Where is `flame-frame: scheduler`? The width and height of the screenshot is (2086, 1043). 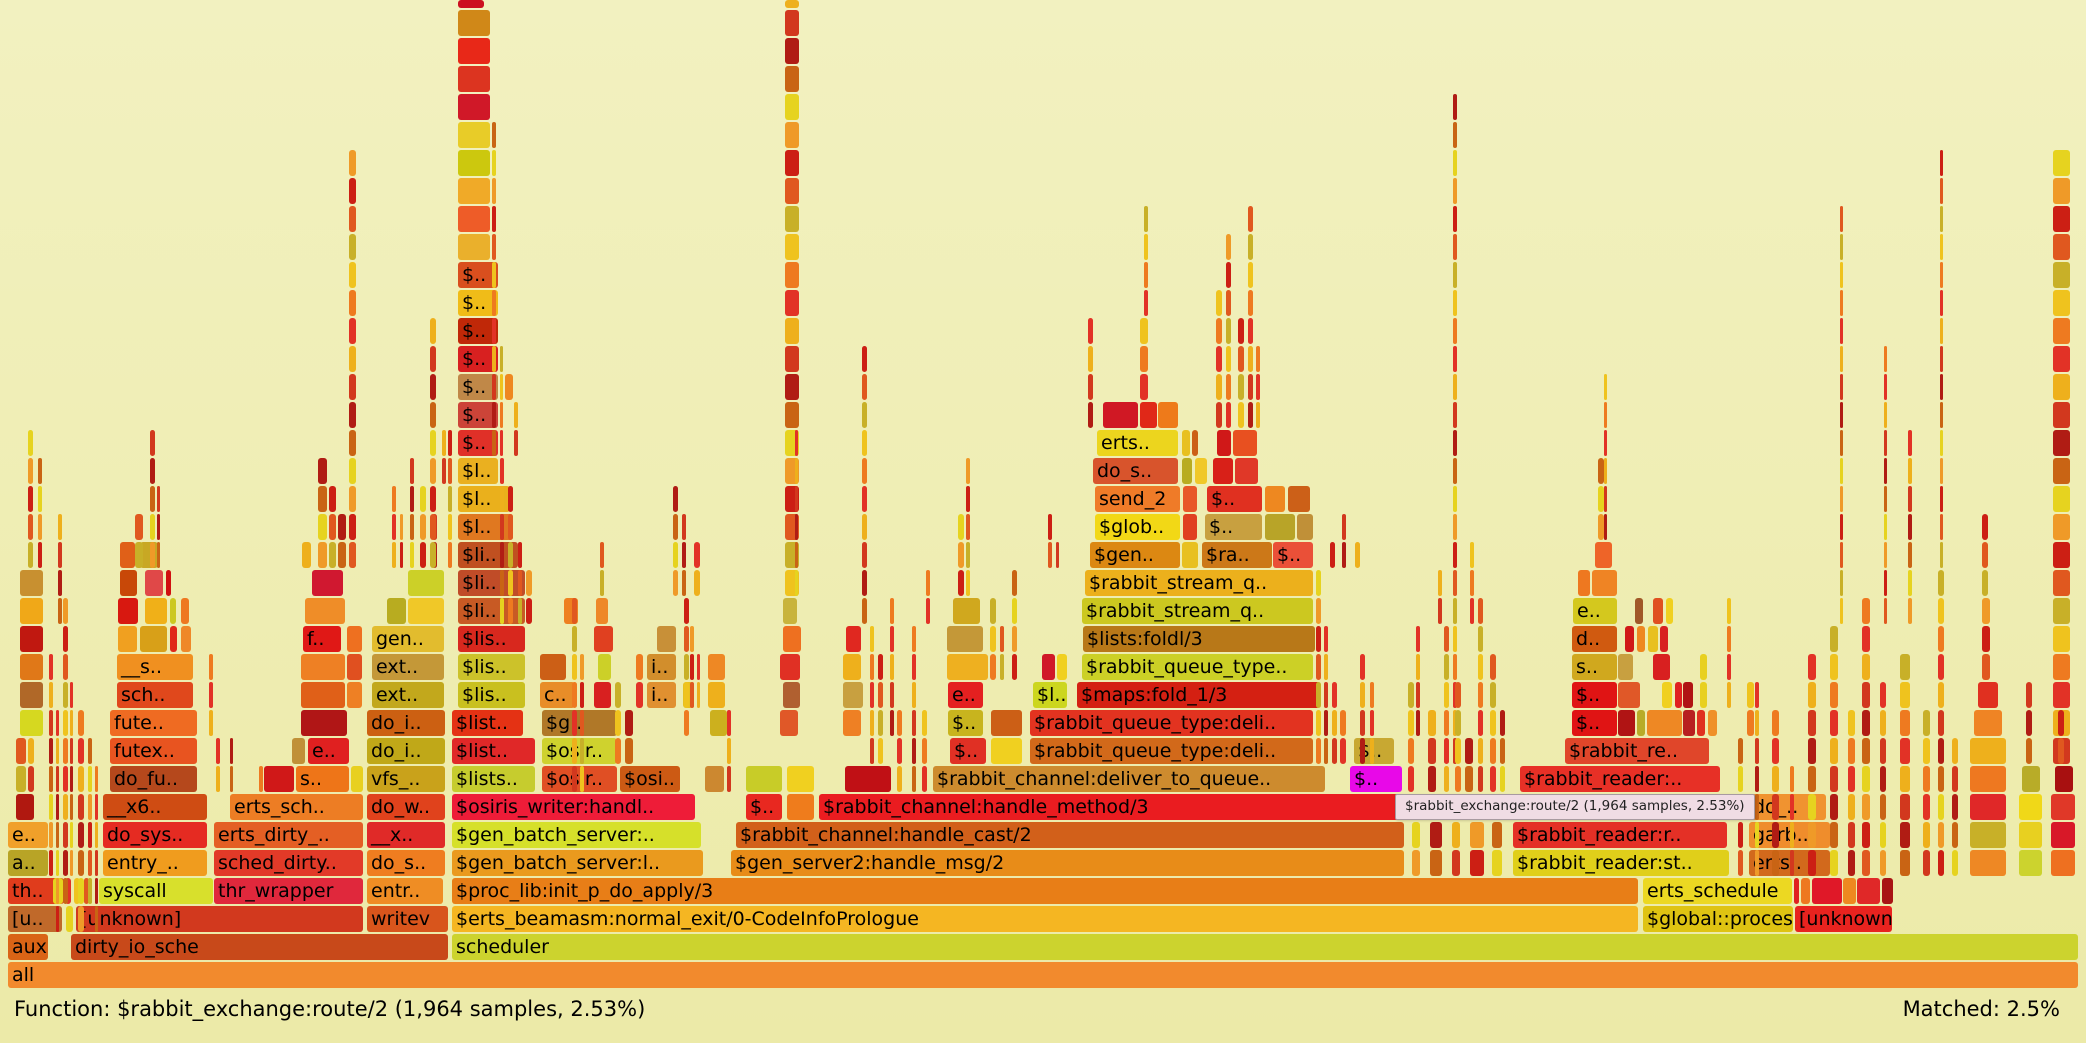
flame-frame: scheduler is located at coordinates (1265, 947).